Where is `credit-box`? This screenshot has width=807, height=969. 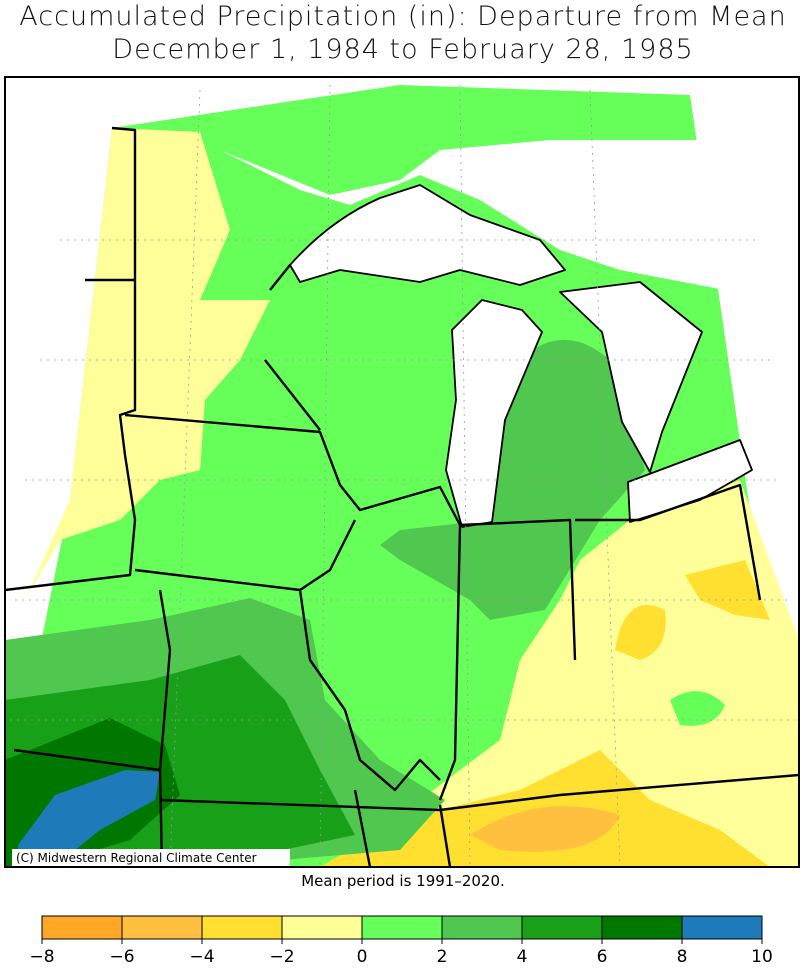
credit-box is located at coordinates (151, 857).